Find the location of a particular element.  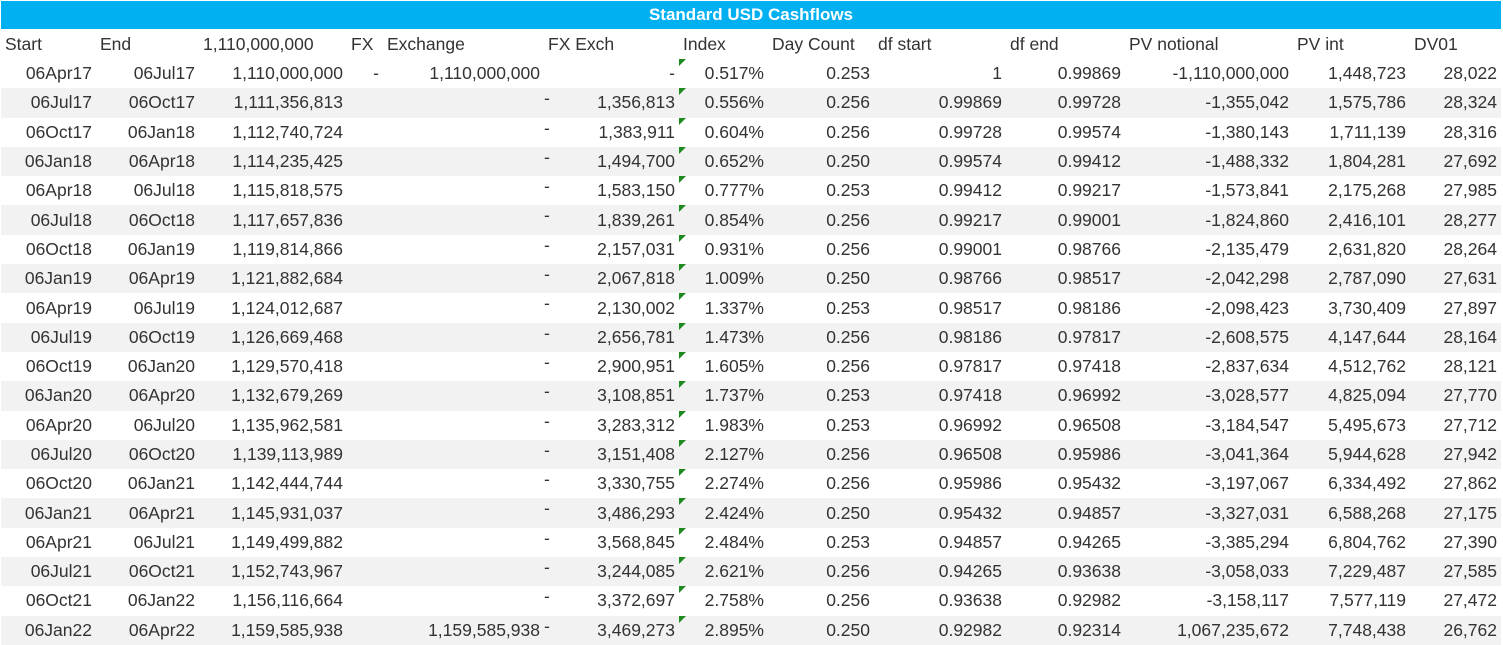

start-cell: 06Apr18 is located at coordinates (58, 190).